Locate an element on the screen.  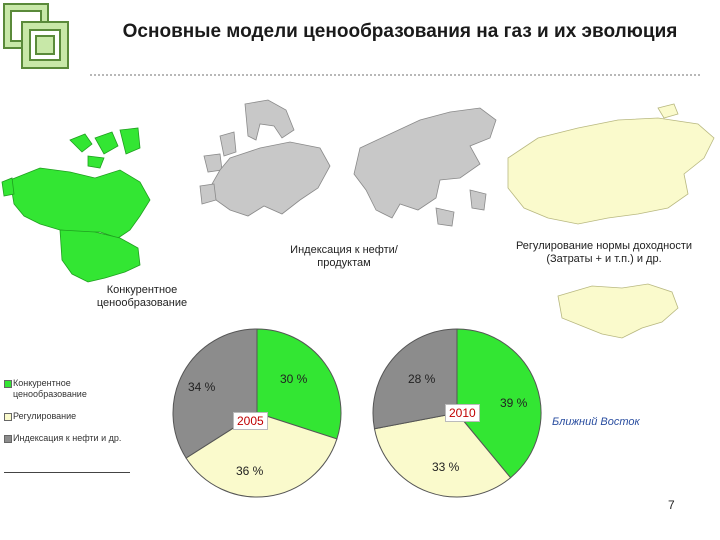
pie-2010-slice-regulation is located at coordinates (442, 455).